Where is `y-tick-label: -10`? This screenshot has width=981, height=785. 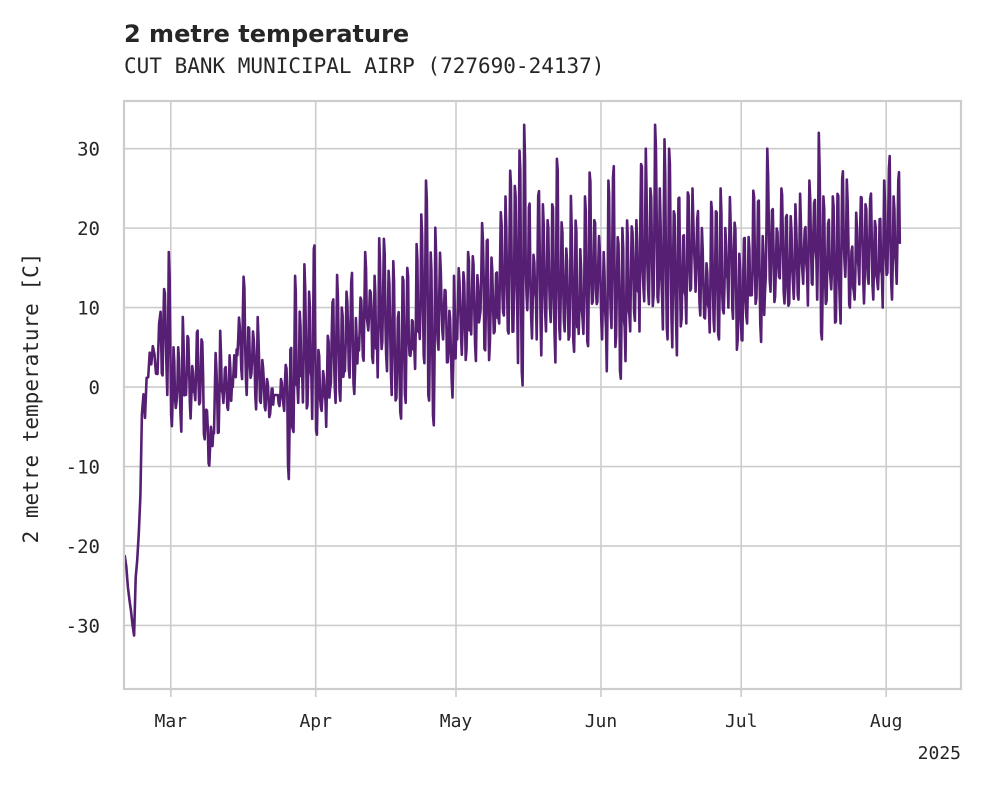 y-tick-label: -10 is located at coordinates (83, 468).